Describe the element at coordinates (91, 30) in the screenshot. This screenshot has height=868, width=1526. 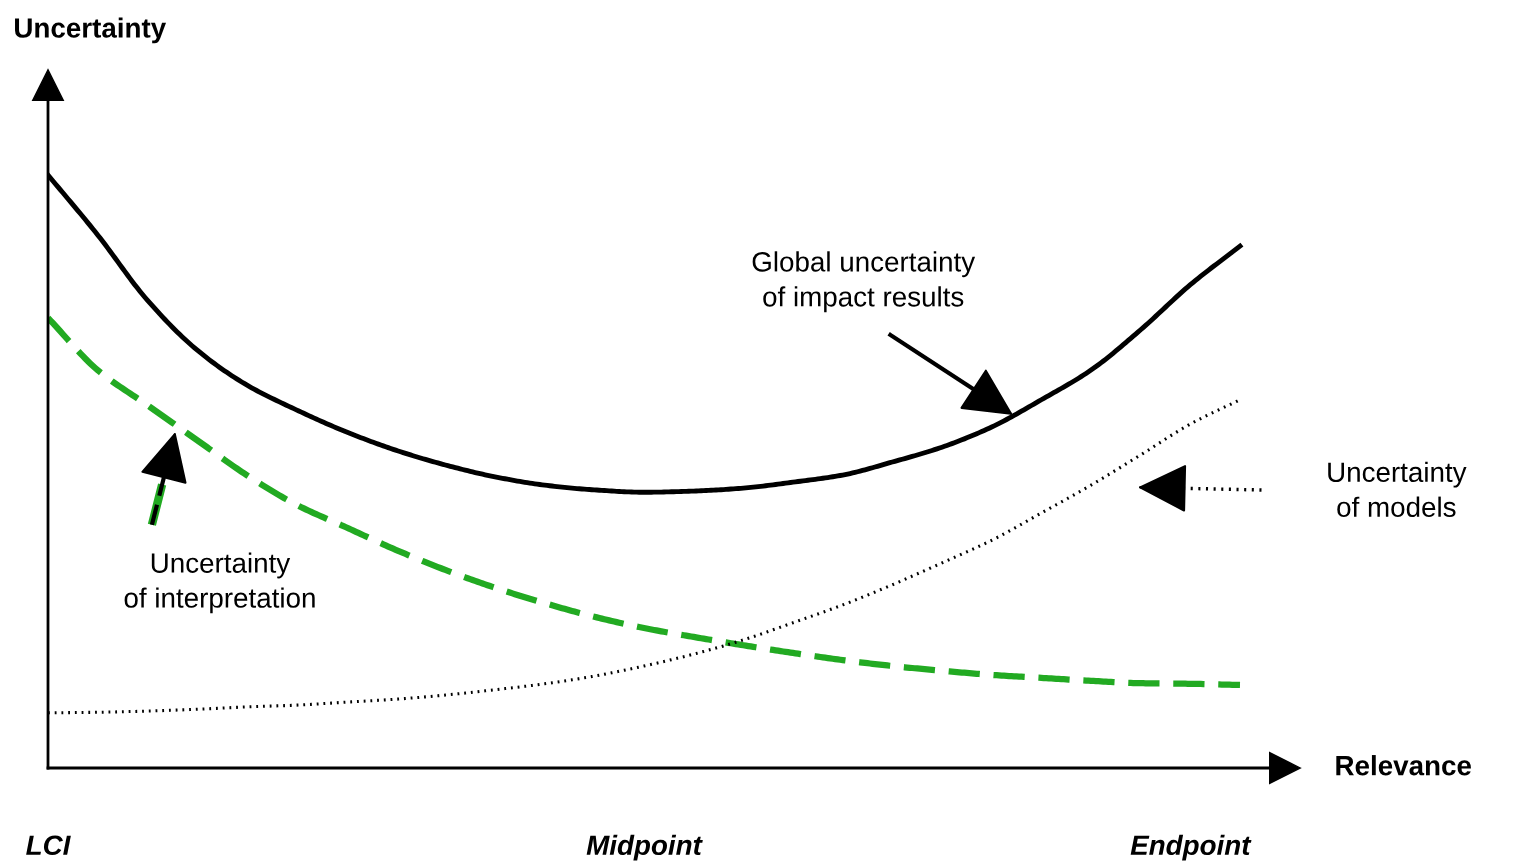
I see `y-axis-title: Uncertainty` at that location.